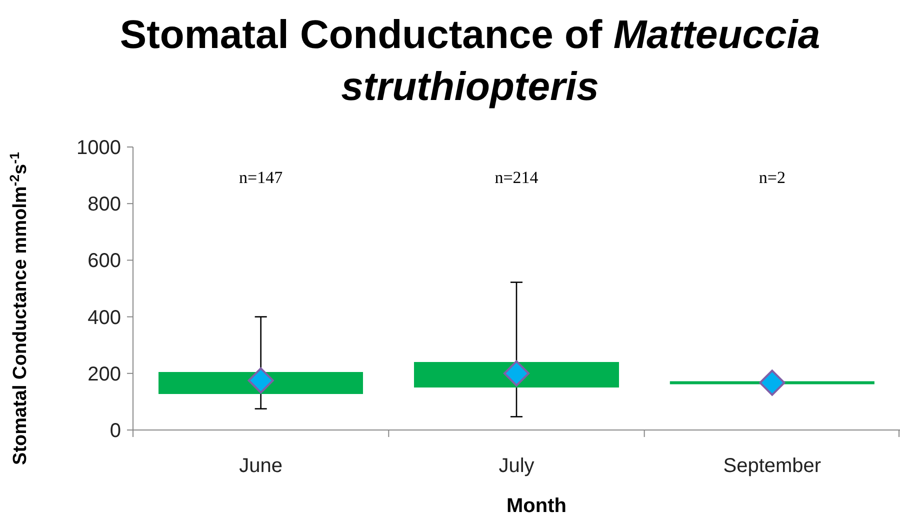  What do you see at coordinates (470, 61) in the screenshot?
I see `chart-title: Stomatal Conductance of Matteuccia struthiopteris` at bounding box center [470, 61].